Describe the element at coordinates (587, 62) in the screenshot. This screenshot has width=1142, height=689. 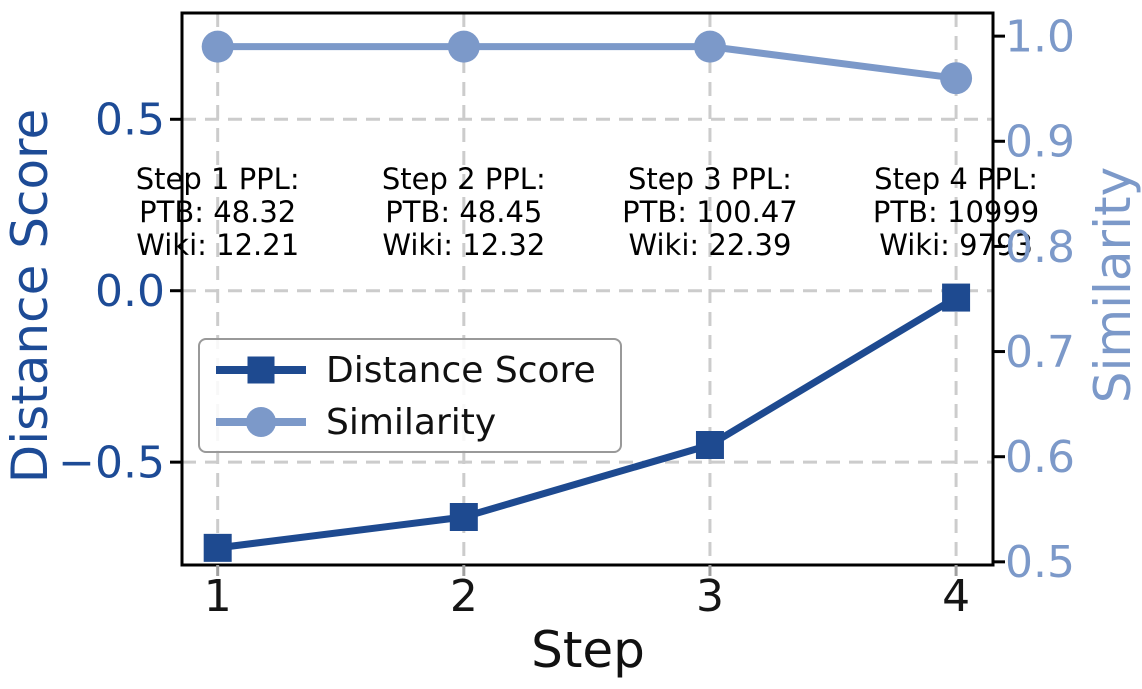
I see `series-line-similarity` at that location.